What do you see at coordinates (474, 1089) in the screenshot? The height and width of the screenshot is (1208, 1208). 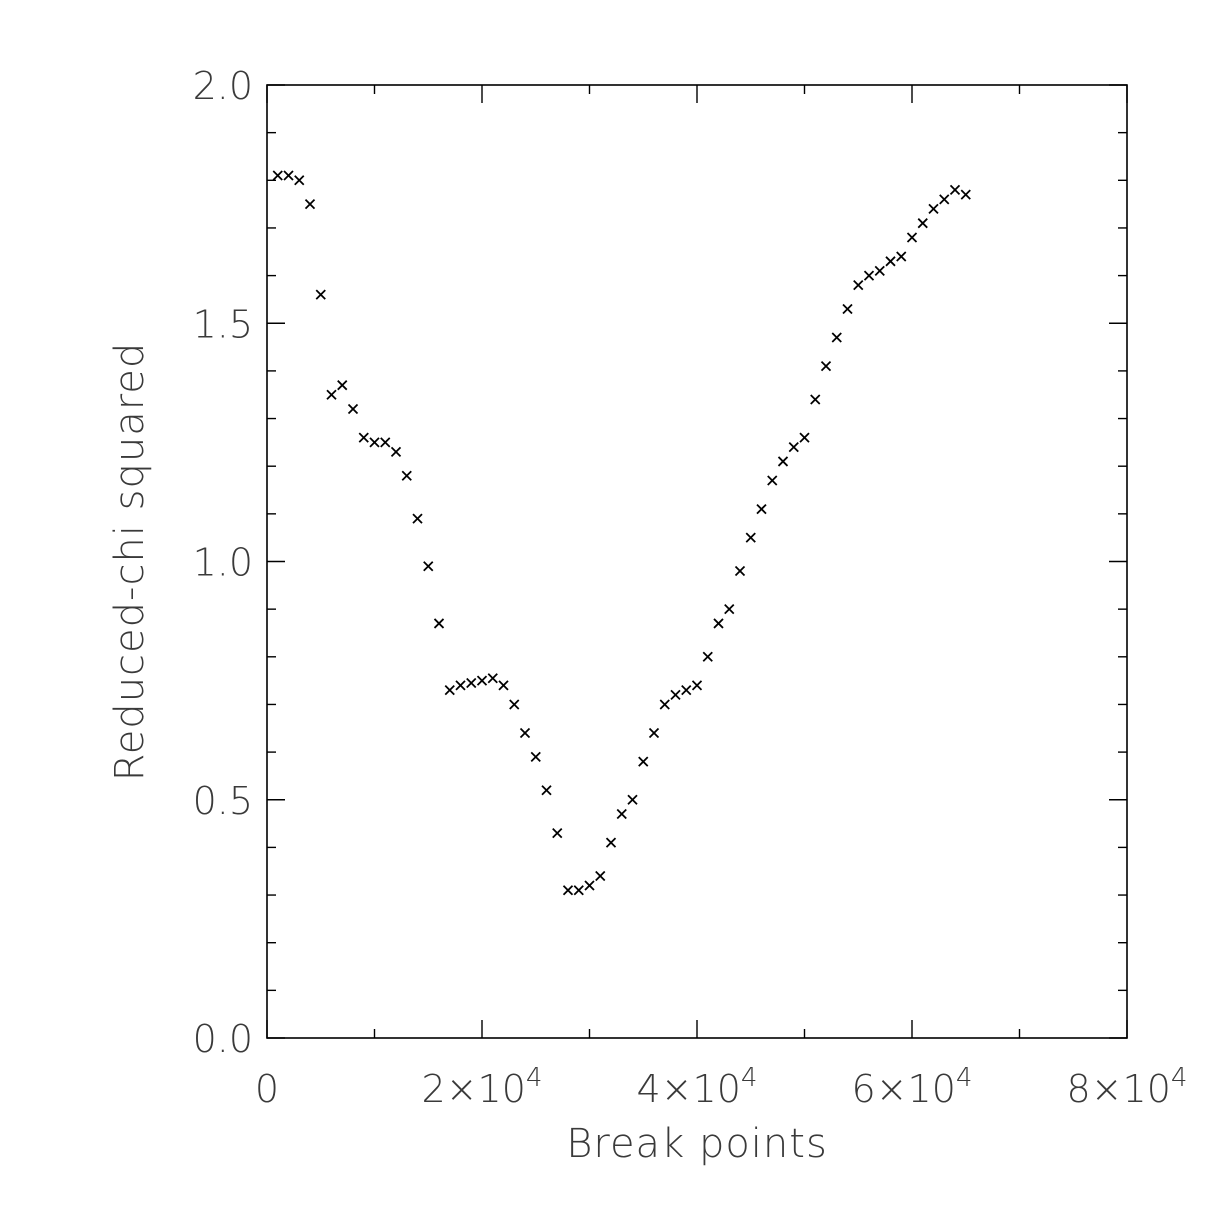 I see `x-tick-label-base: 2×10` at bounding box center [474, 1089].